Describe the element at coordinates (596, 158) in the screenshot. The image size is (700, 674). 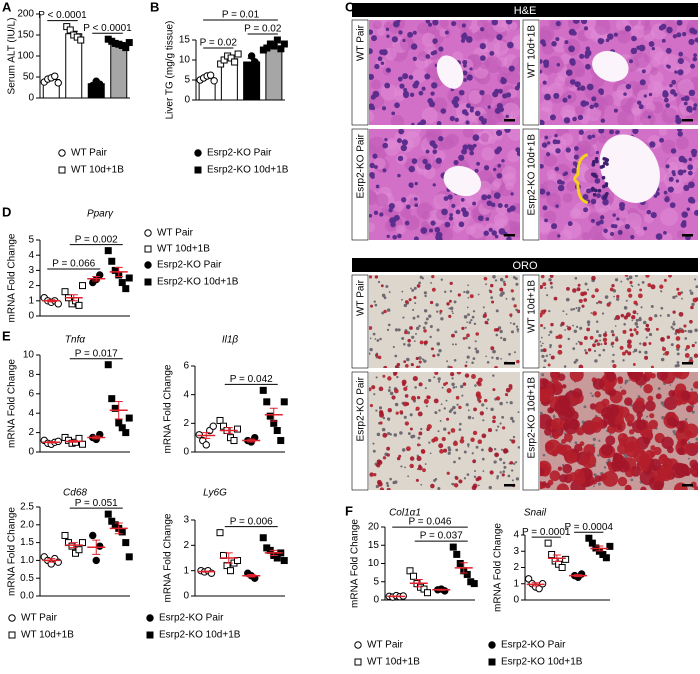
I see `infiltrate` at that location.